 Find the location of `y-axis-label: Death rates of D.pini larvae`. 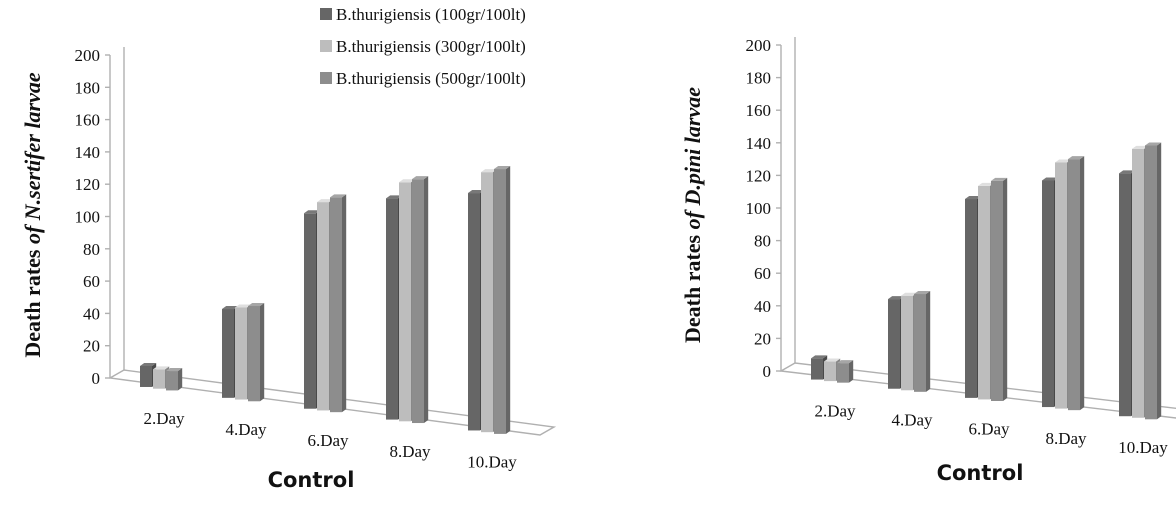

y-axis-label: Death rates of D.pini larvae is located at coordinates (692, 215).